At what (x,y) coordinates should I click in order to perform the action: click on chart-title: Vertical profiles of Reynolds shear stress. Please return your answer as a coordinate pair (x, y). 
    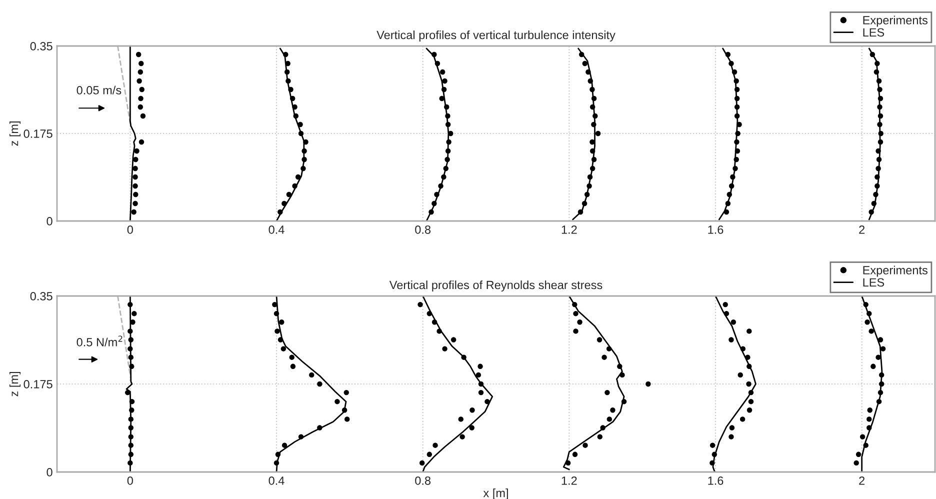
    Looking at the image, I should click on (495, 286).